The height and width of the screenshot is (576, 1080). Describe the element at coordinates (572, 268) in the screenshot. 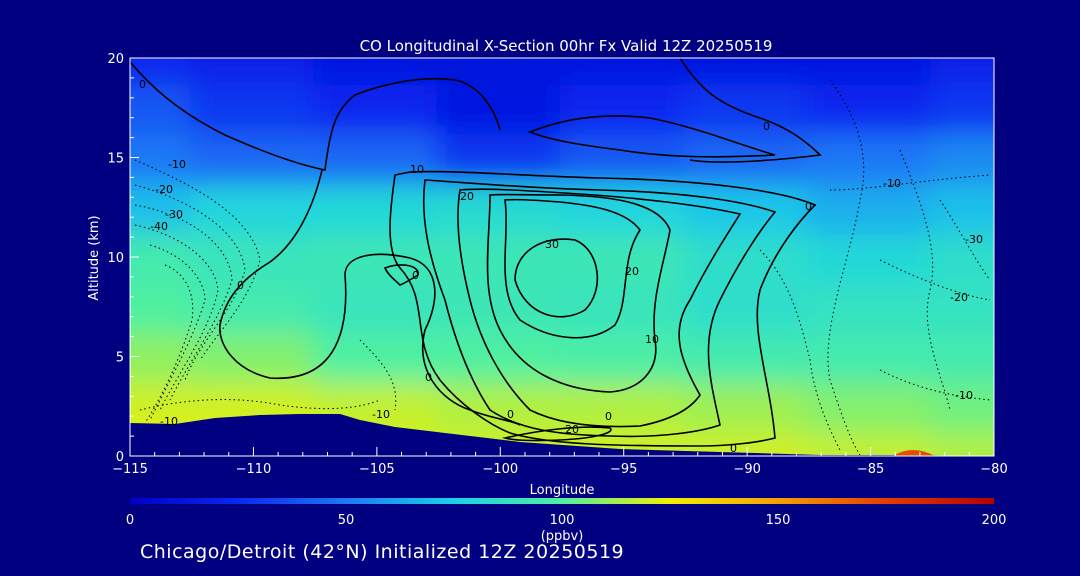

I see `contour-thirty` at that location.